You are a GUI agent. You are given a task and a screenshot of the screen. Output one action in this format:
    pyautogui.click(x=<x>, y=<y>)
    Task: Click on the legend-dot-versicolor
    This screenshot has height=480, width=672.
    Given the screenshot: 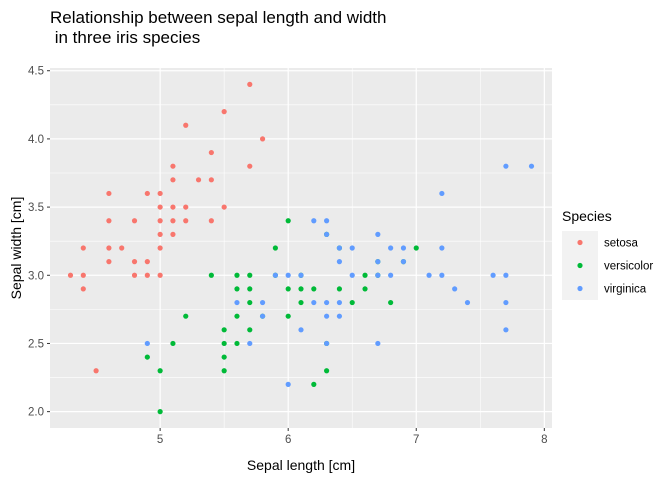 What is the action you would take?
    pyautogui.click(x=580, y=265)
    